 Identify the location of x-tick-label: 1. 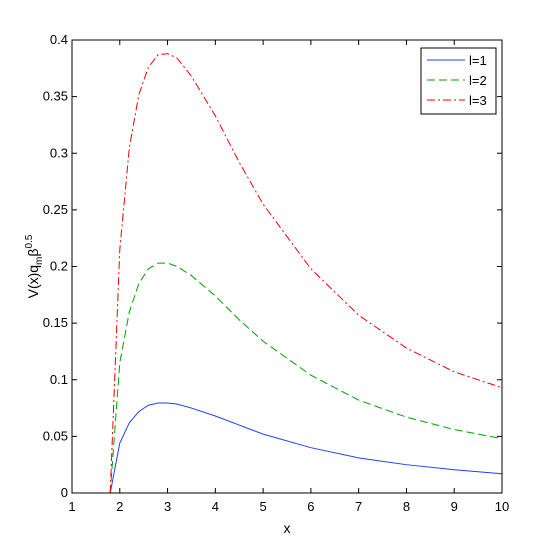
(71, 506).